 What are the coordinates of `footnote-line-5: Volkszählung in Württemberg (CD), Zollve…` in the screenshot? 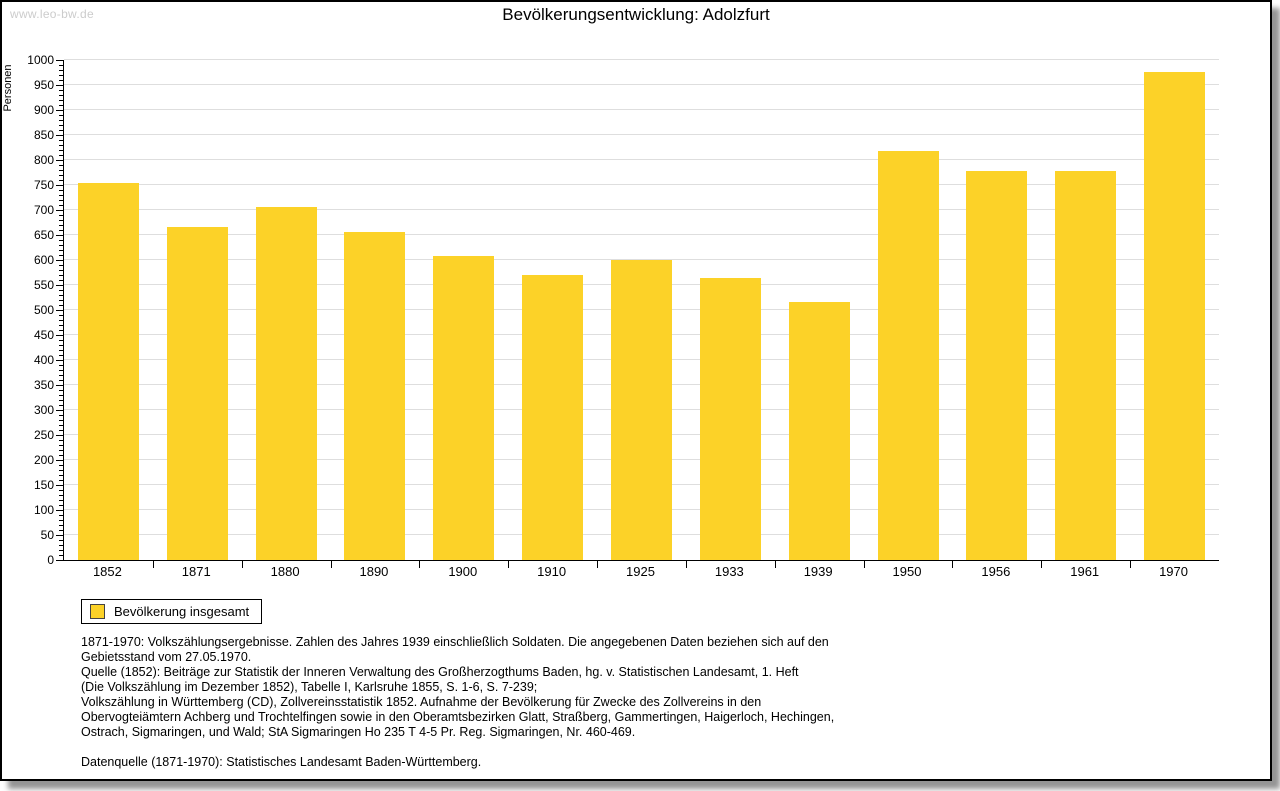 It's located at (421, 702).